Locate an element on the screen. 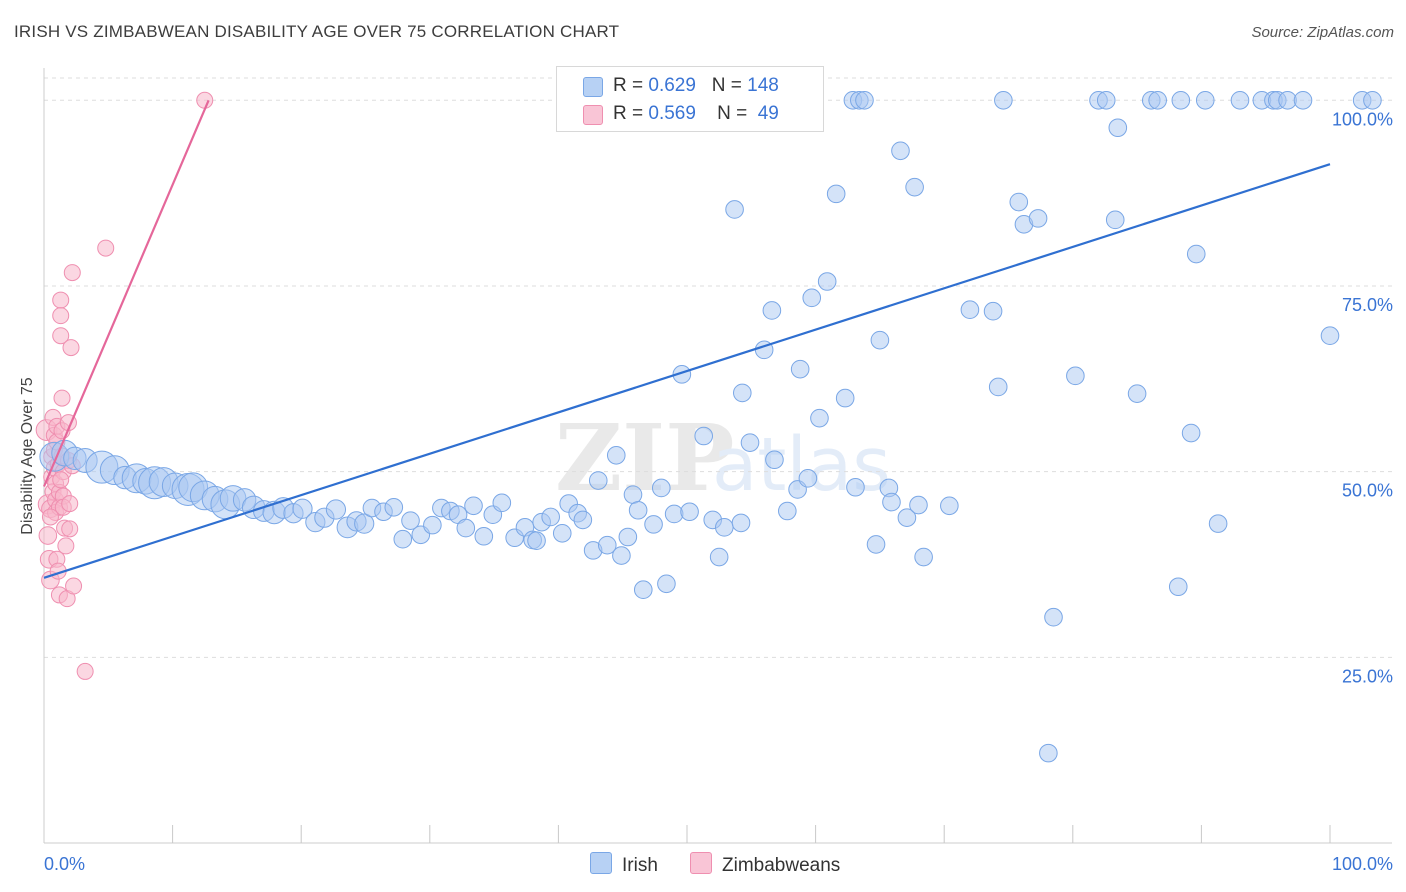  irish-r-label: R = is located at coordinates (628, 85).